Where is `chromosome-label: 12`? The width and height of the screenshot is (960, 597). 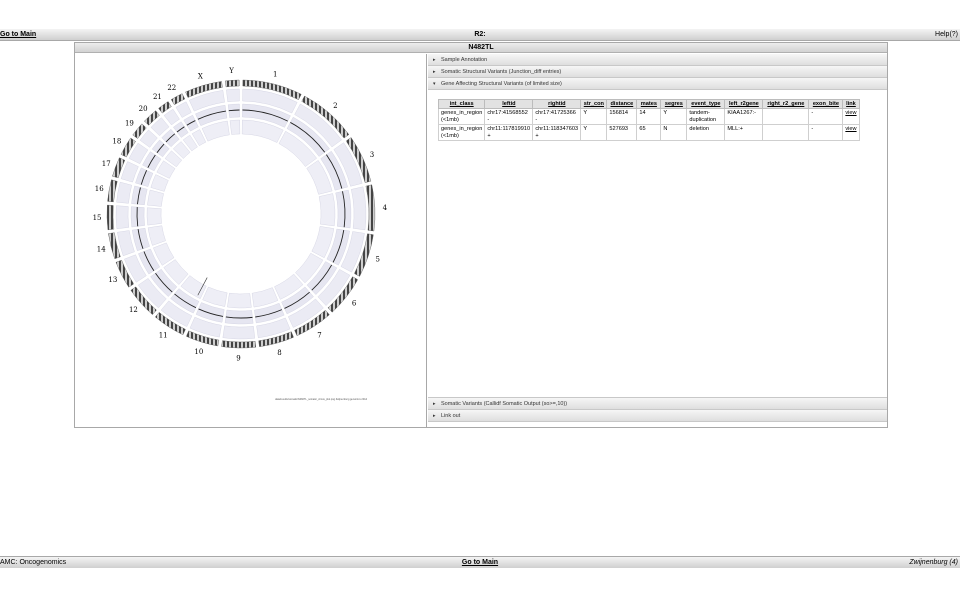 chromosome-label: 12 is located at coordinates (133, 310).